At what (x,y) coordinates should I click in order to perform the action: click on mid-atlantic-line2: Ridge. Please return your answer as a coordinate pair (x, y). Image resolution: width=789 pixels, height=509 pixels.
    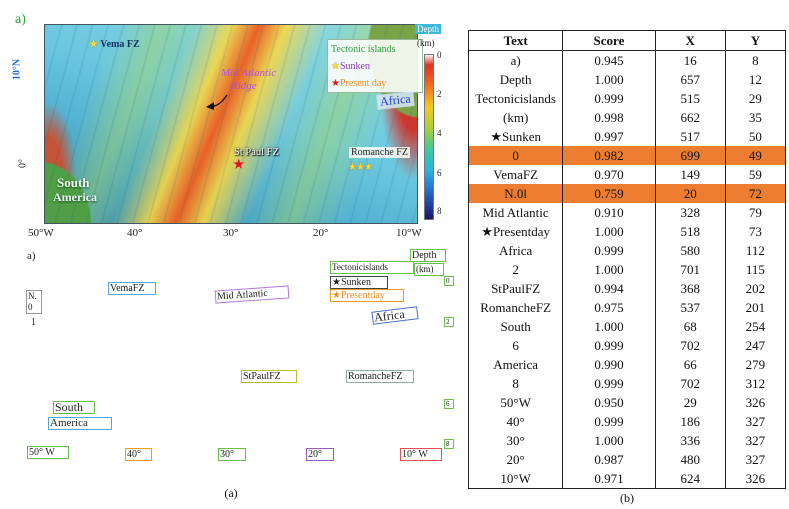
    Looking at the image, I should click on (244, 86).